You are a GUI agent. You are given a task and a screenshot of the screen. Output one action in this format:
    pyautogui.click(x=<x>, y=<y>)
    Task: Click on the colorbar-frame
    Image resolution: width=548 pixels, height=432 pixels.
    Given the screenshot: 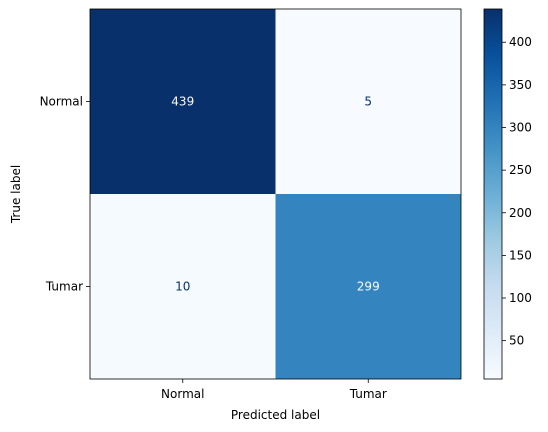 What is the action you would take?
    pyautogui.click(x=493, y=194)
    